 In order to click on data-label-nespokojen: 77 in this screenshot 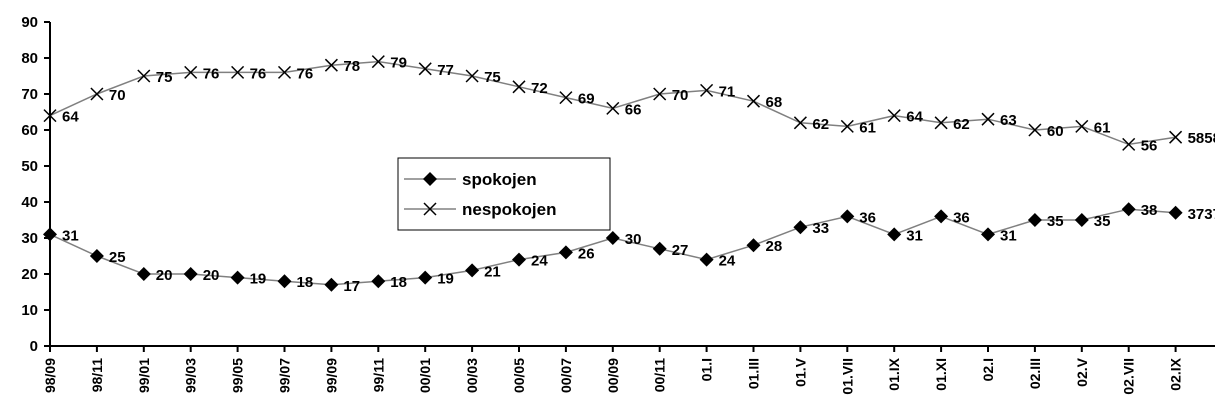, I will do `click(445, 70)`.